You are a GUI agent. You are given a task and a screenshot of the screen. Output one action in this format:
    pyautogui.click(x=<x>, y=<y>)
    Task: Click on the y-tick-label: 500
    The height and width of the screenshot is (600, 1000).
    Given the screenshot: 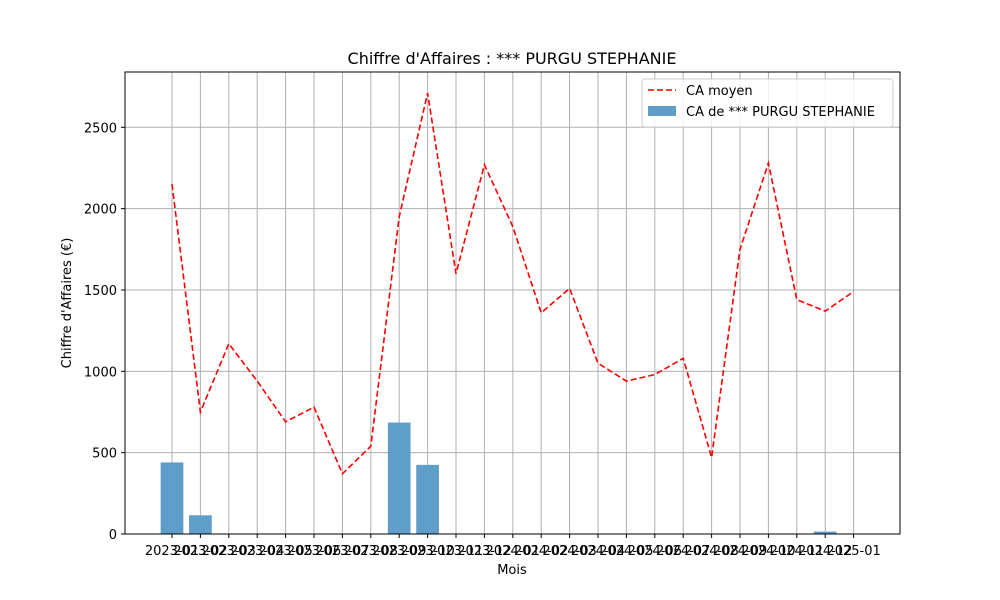 What is the action you would take?
    pyautogui.click(x=104, y=454)
    